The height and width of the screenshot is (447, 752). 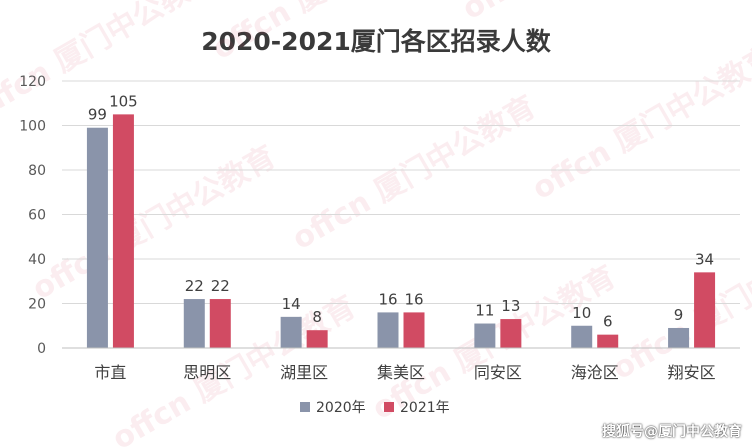 I want to click on data-label: 34, so click(x=704, y=259).